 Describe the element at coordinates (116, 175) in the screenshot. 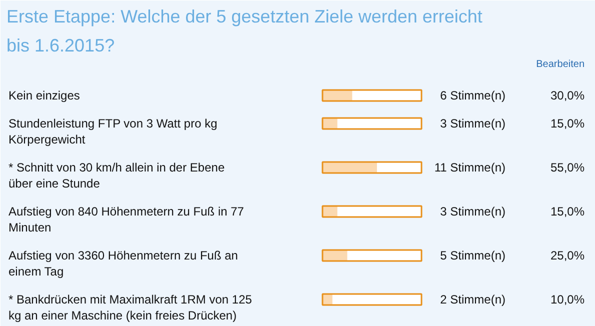

I see `y-tick-label: * Schnitt von 30 km/h allein in der Ebene über eine Stunde` at that location.